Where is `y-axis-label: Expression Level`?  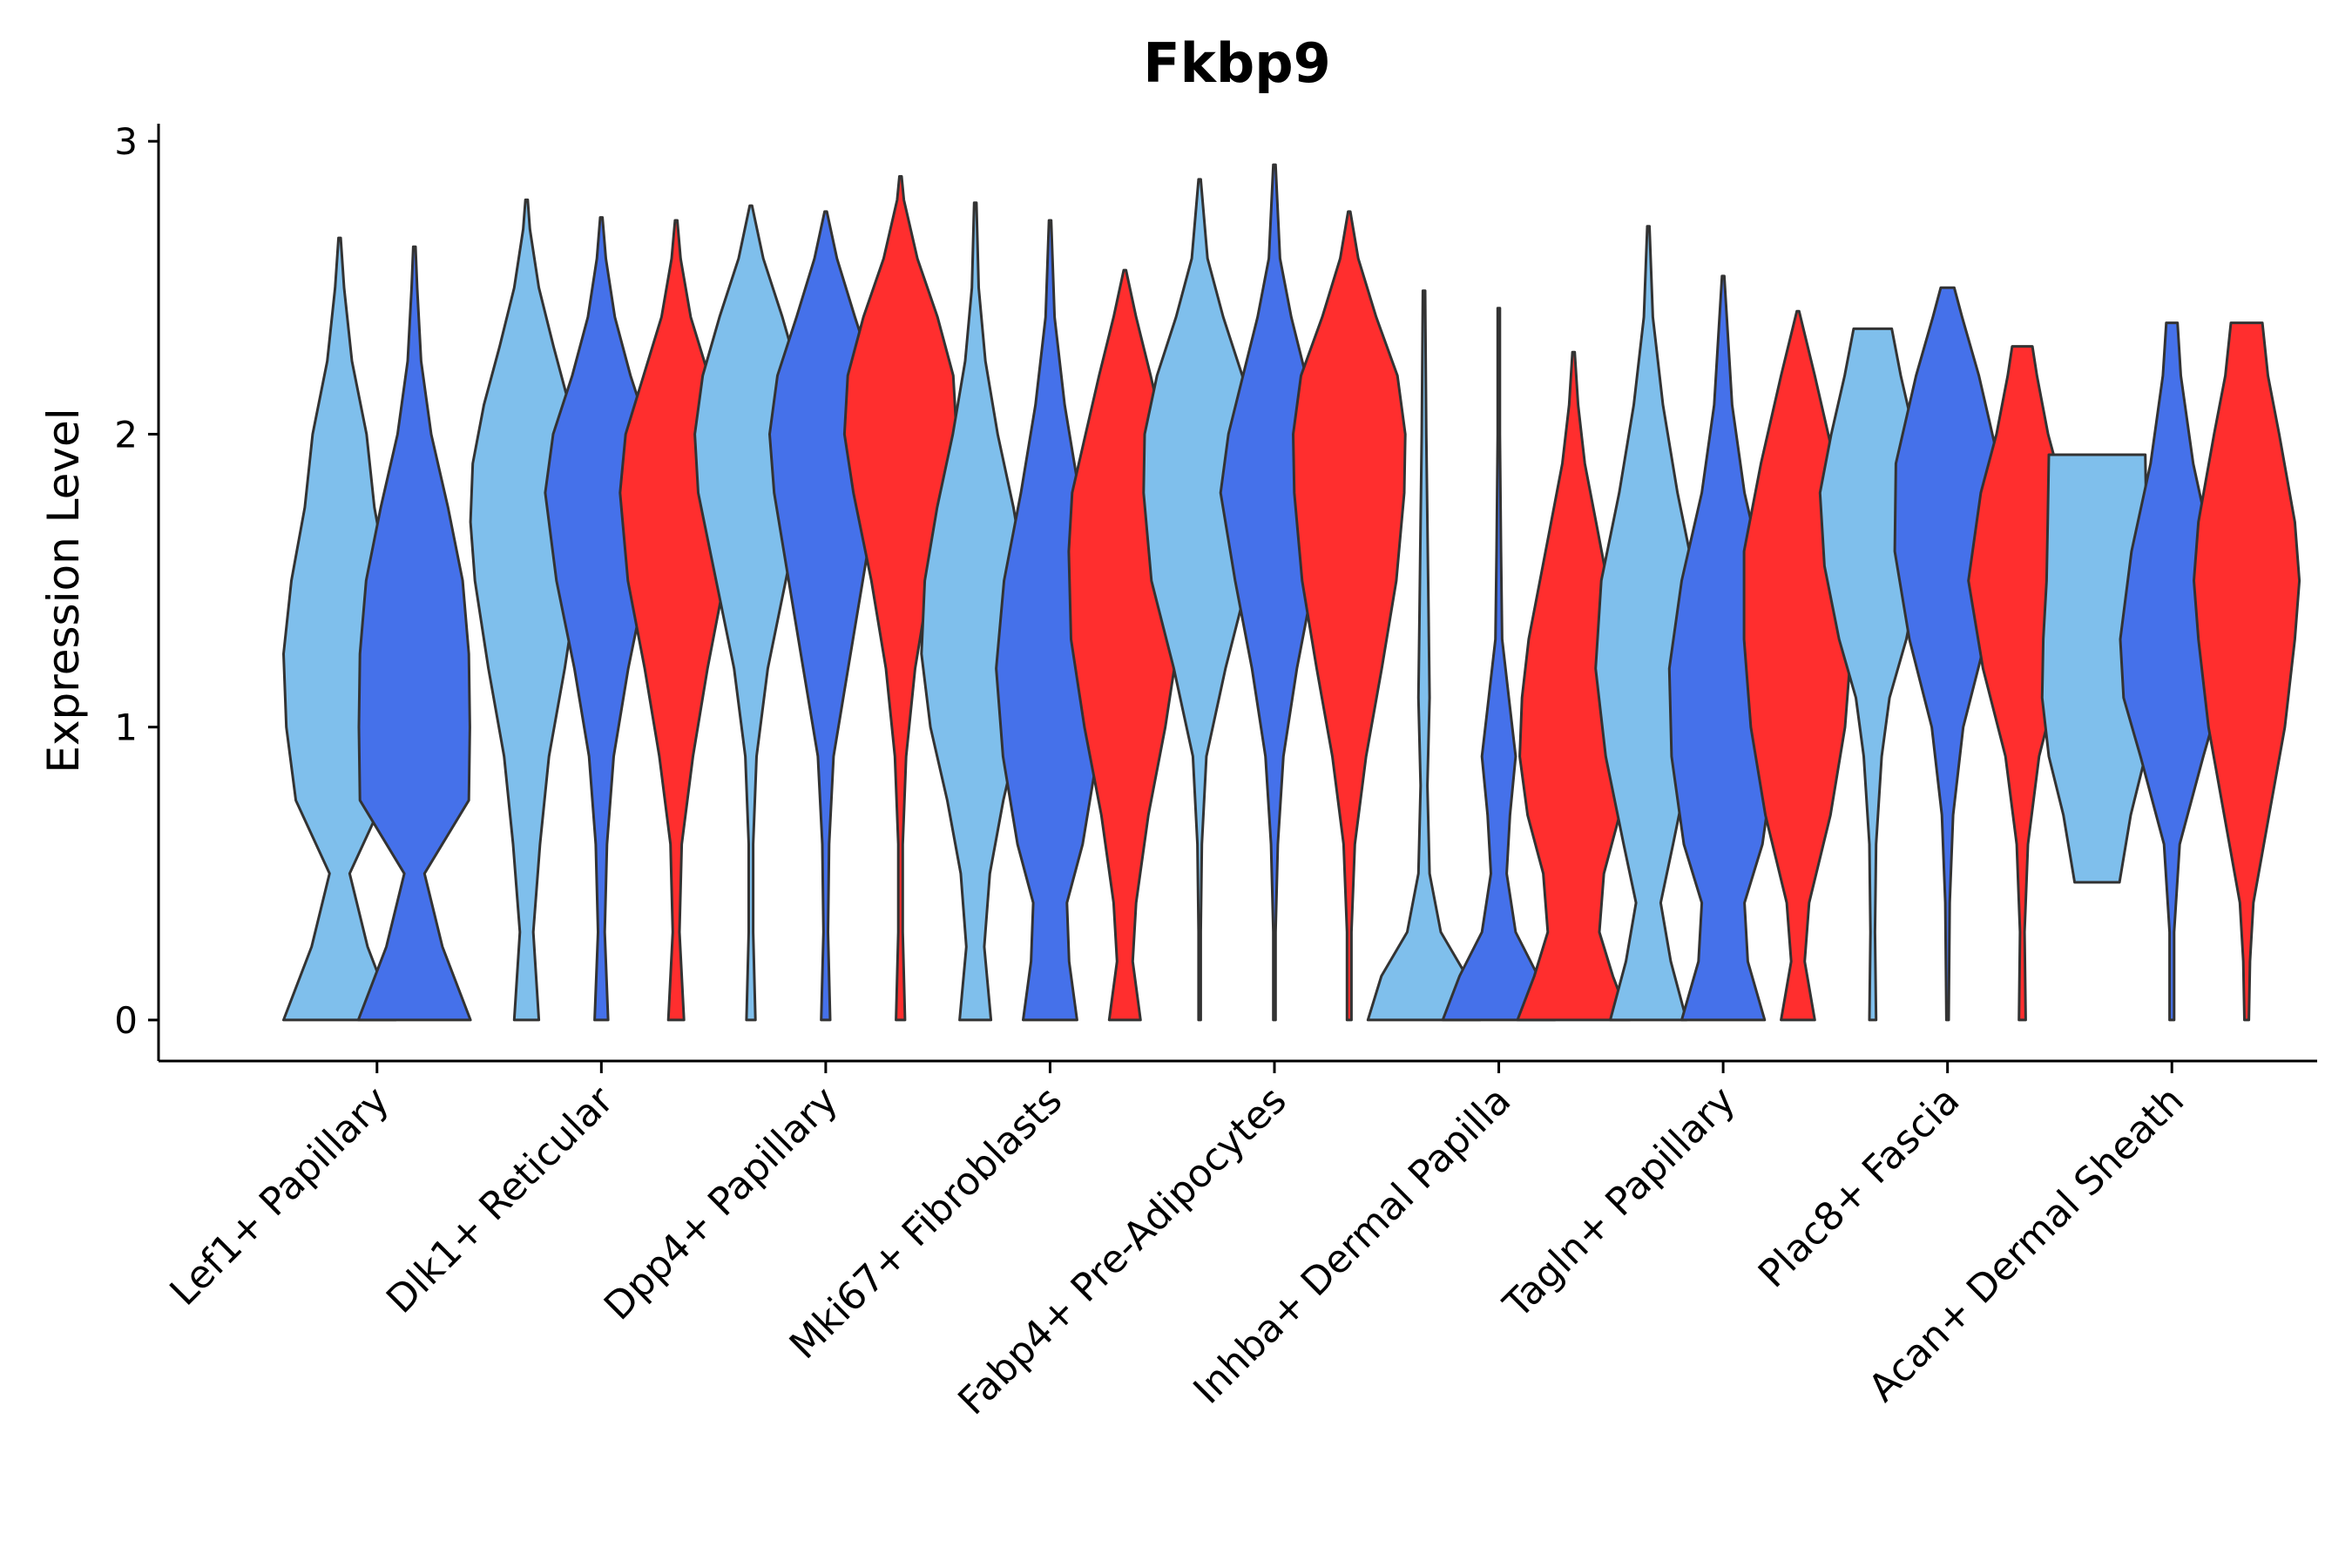 y-axis-label: Expression Level is located at coordinates (64, 590).